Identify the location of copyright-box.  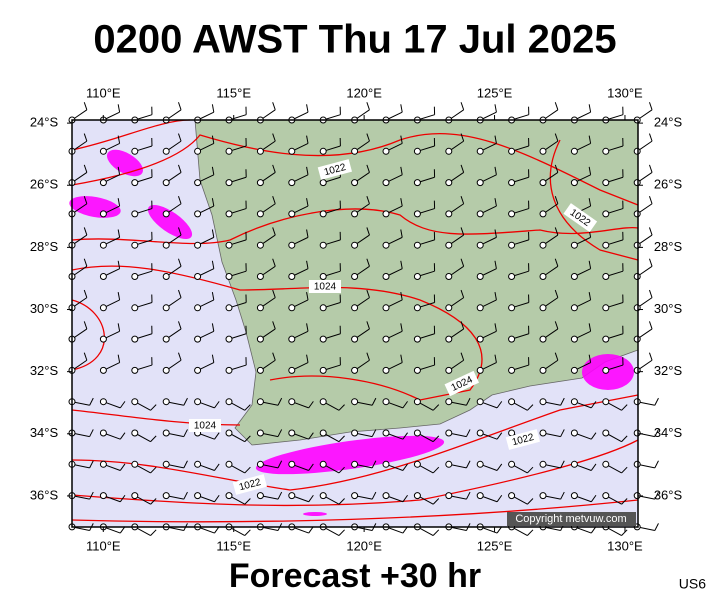
(571, 519).